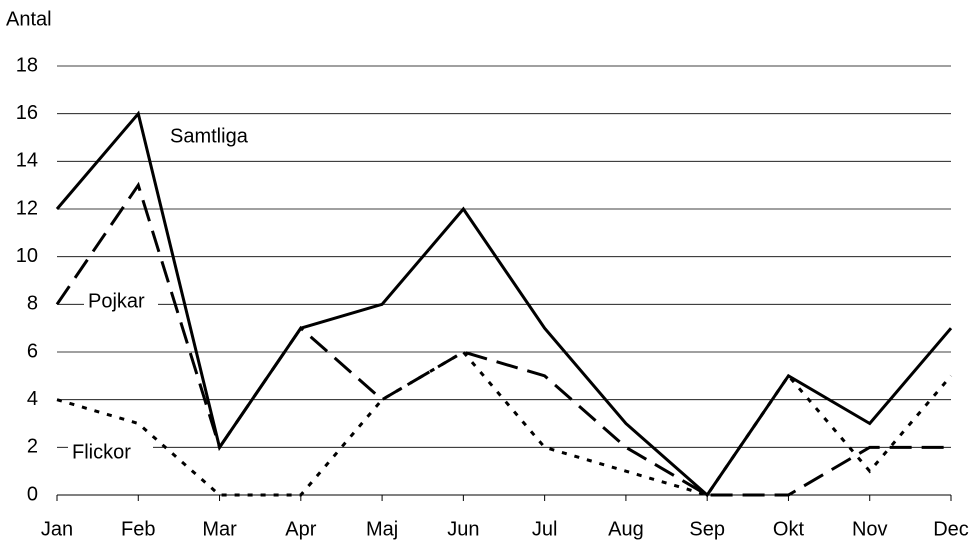  What do you see at coordinates (101, 452) in the screenshot?
I see `series-label: Flickor` at bounding box center [101, 452].